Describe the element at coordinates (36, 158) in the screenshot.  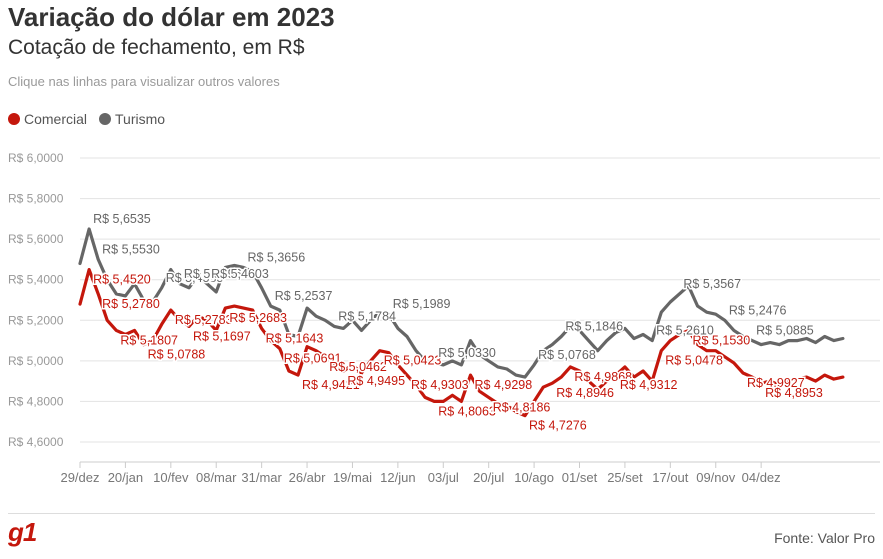
I see `y-tick-label: R$ 6,0000` at that location.